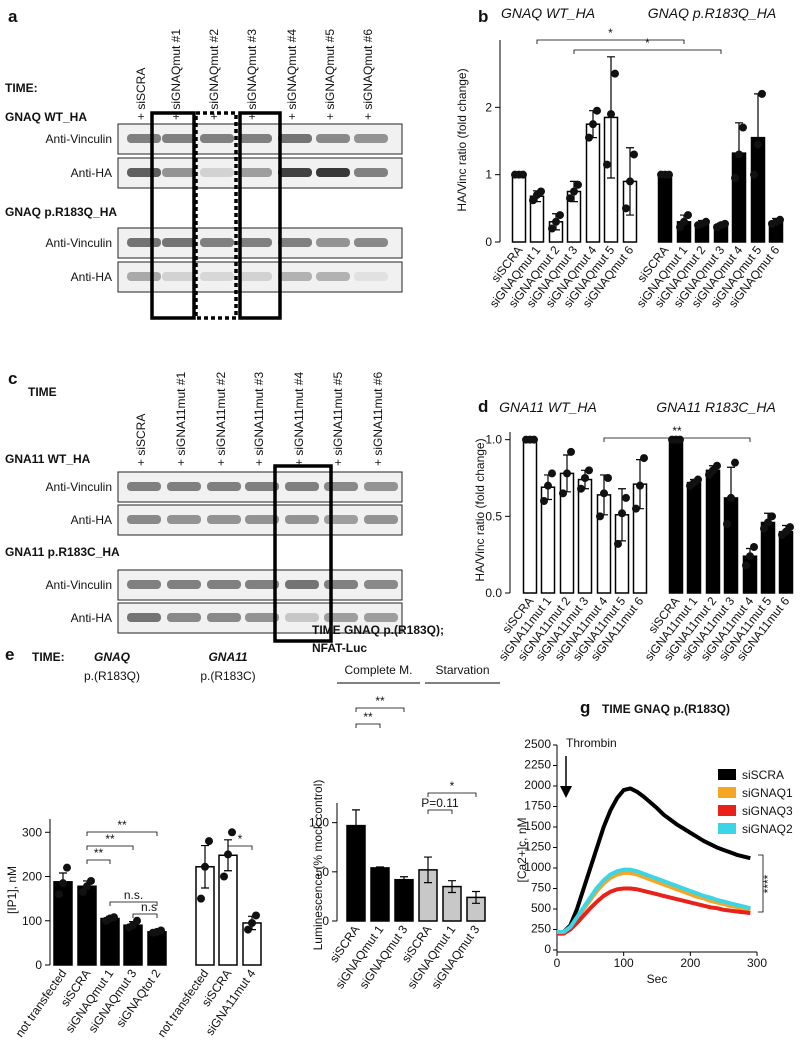 This screenshot has height=1042, width=800. Describe the element at coordinates (9, 654) in the screenshot. I see `panel-label: e` at that location.